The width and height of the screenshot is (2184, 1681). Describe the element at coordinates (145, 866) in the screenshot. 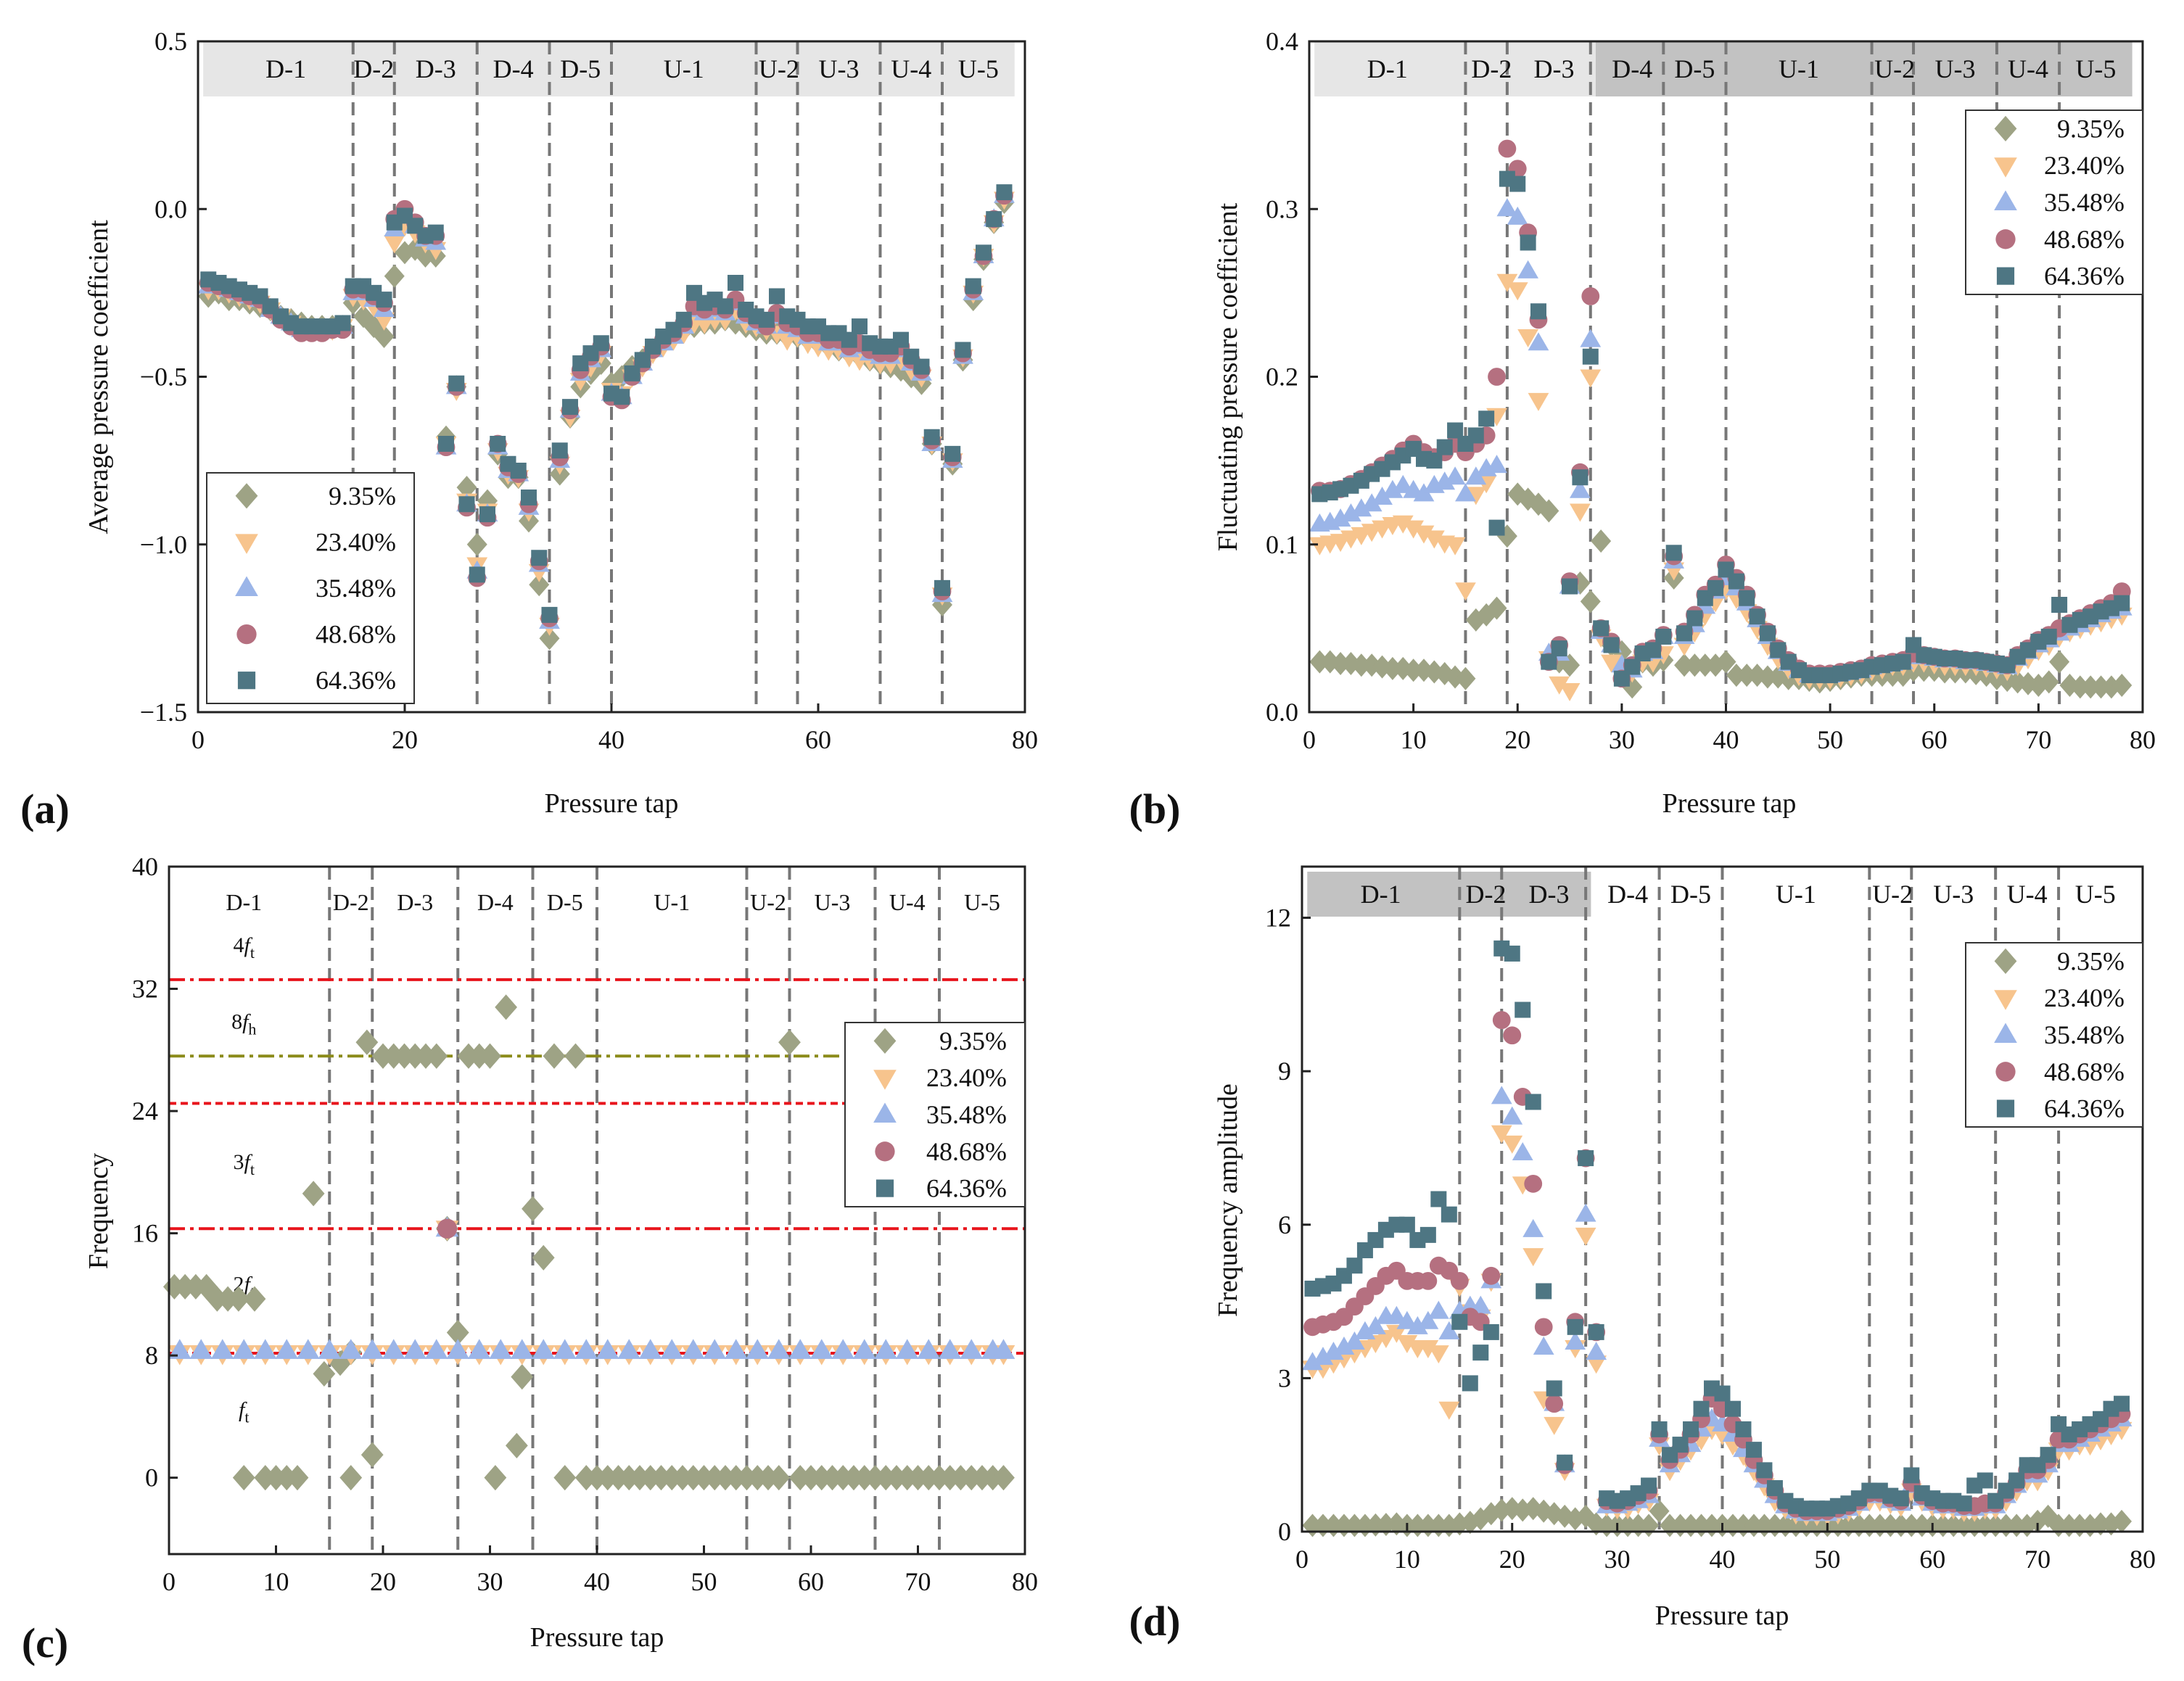

I see `y-tick-label: 40` at that location.